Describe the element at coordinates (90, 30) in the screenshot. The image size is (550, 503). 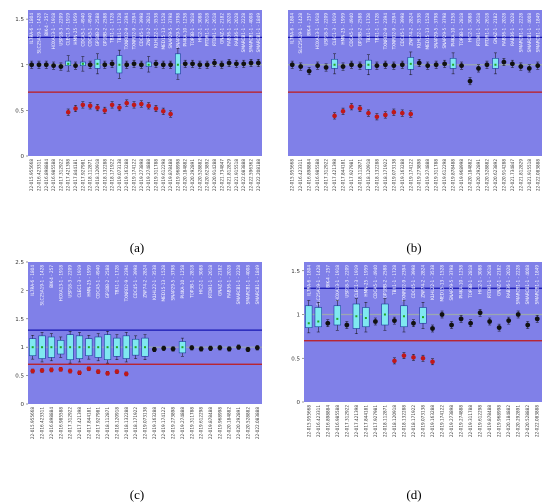
I see `probe-label: CDCA5-1 - 4940` at that location.